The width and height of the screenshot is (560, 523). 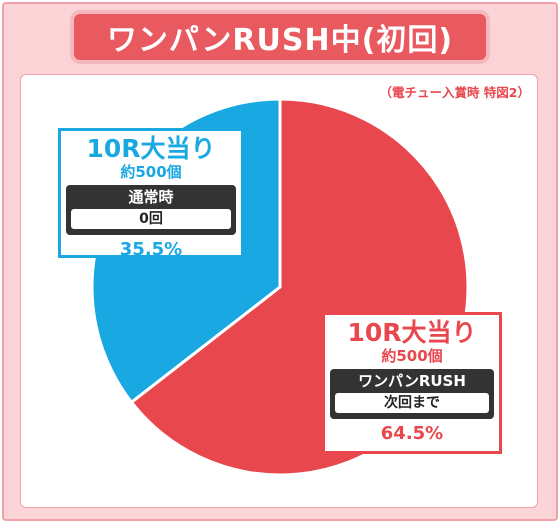 What do you see at coordinates (151, 249) in the screenshot?
I see `callout-normal-percent: 35.5%` at bounding box center [151, 249].